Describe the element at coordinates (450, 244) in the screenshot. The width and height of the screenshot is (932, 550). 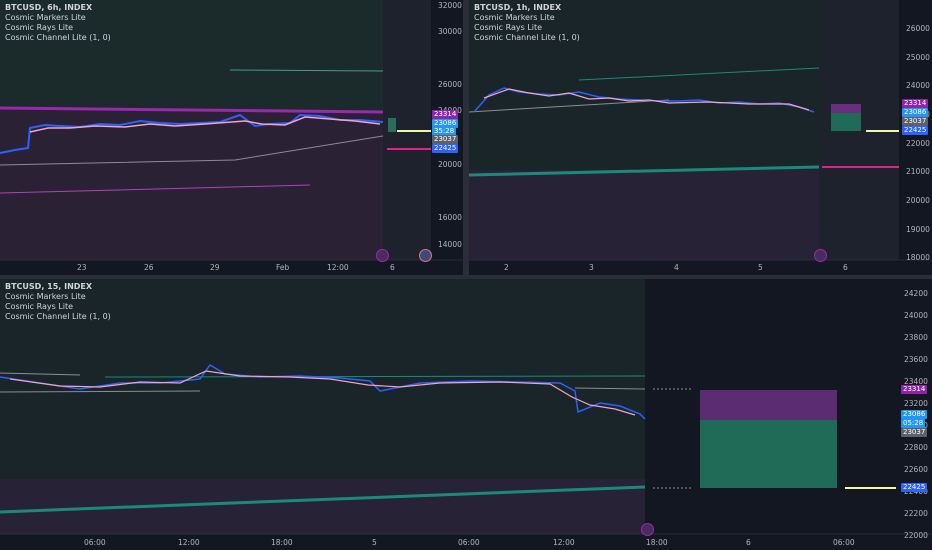
I see `y-tick: 14000` at that location.